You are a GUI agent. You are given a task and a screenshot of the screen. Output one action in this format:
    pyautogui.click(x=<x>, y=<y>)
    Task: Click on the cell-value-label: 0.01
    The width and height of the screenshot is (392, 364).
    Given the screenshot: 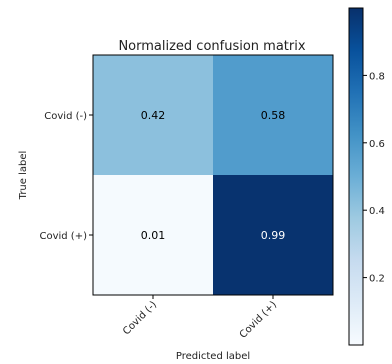 What is the action you would take?
    pyautogui.click(x=153, y=235)
    